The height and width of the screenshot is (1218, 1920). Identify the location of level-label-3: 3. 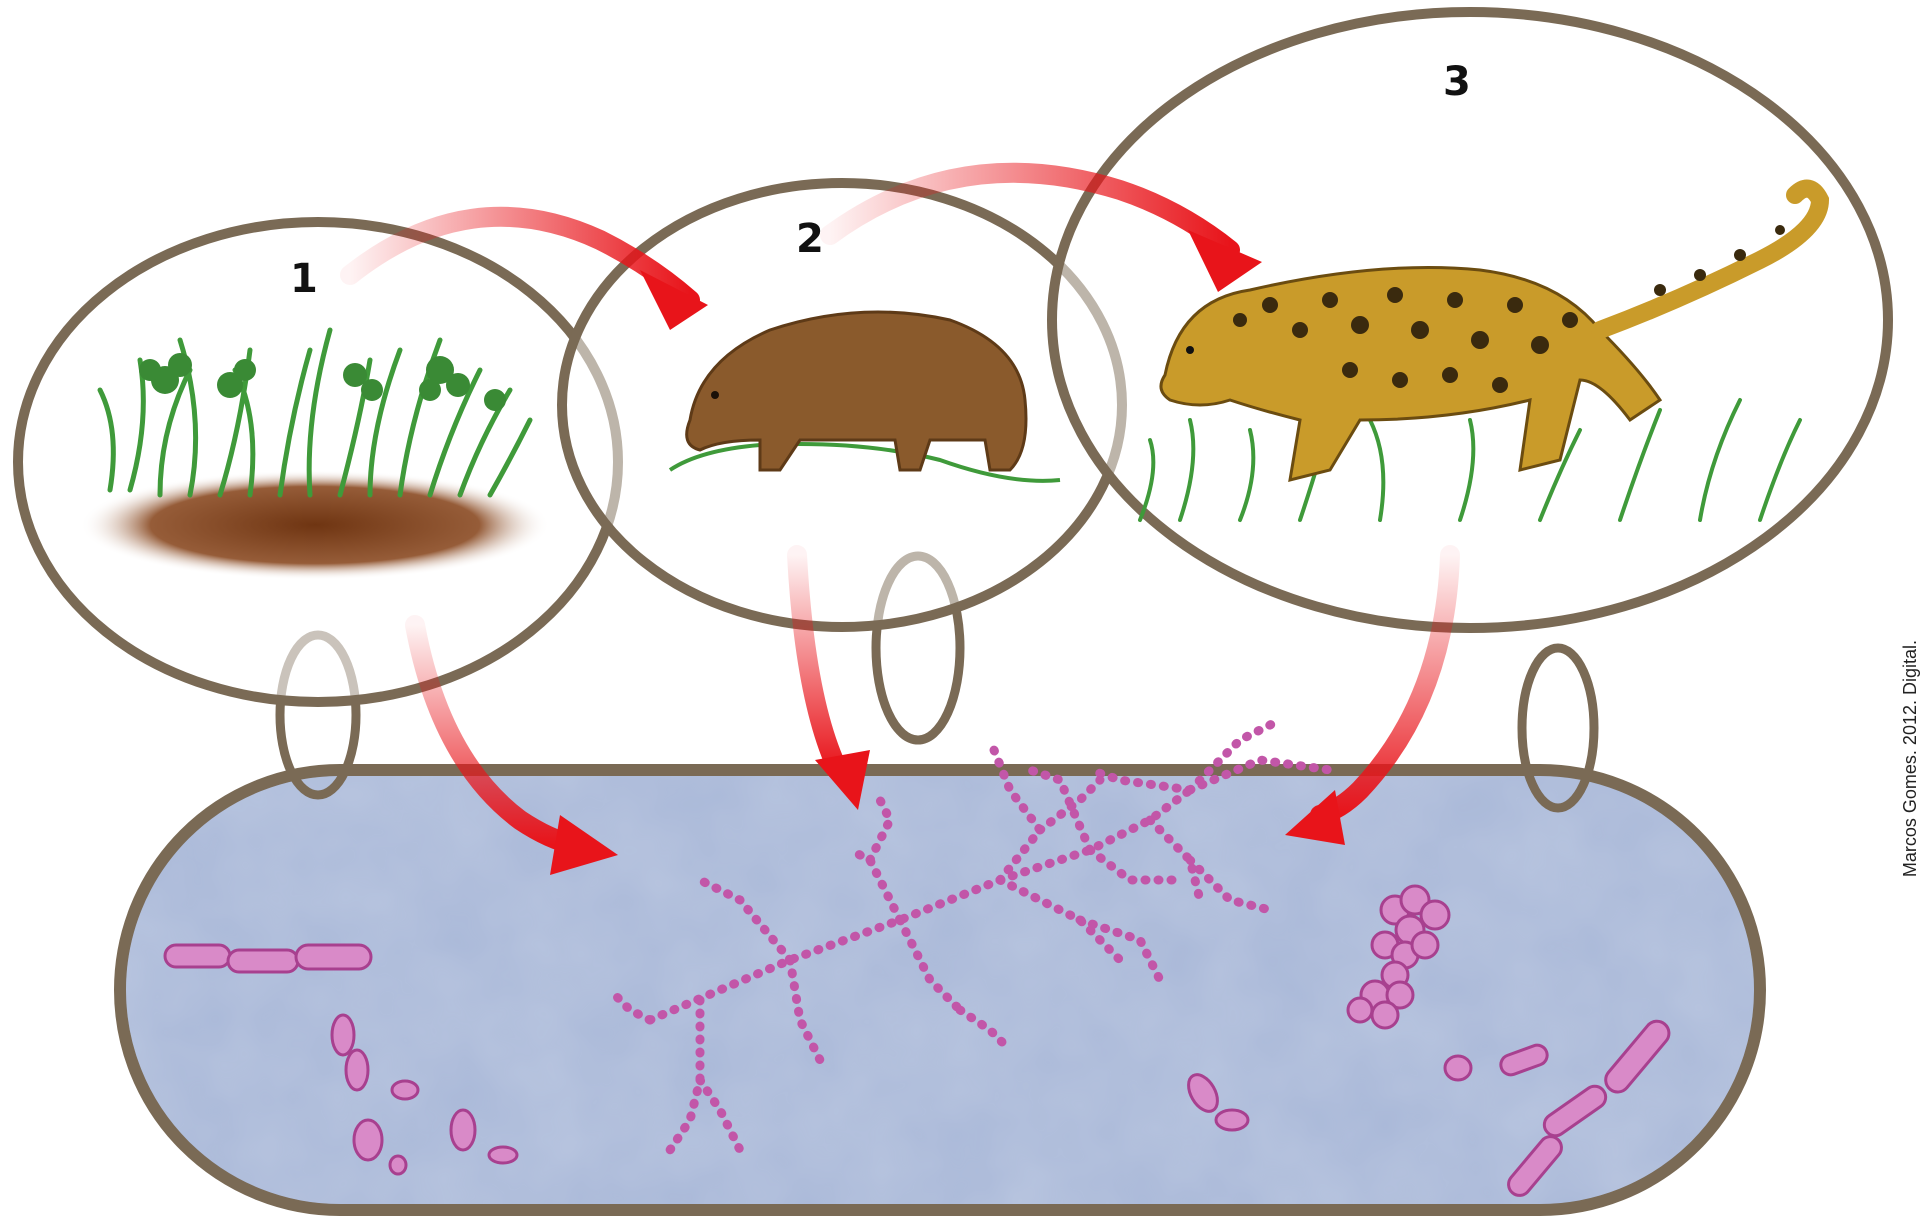
(1457, 82).